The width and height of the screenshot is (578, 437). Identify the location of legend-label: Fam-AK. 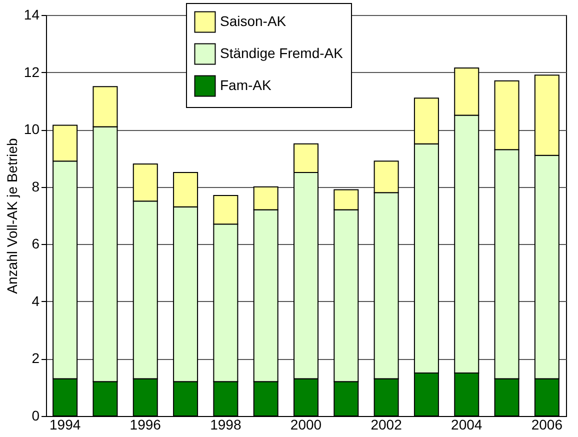
(246, 85).